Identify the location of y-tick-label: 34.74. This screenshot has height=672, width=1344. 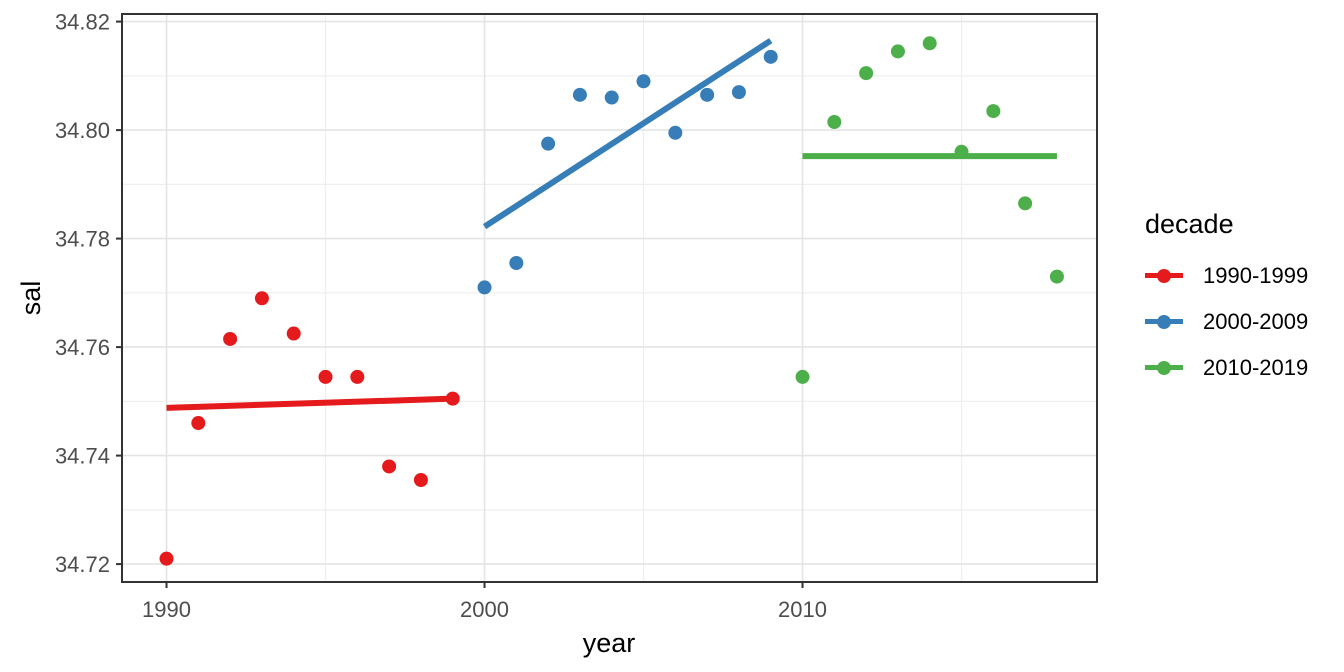
(82, 456).